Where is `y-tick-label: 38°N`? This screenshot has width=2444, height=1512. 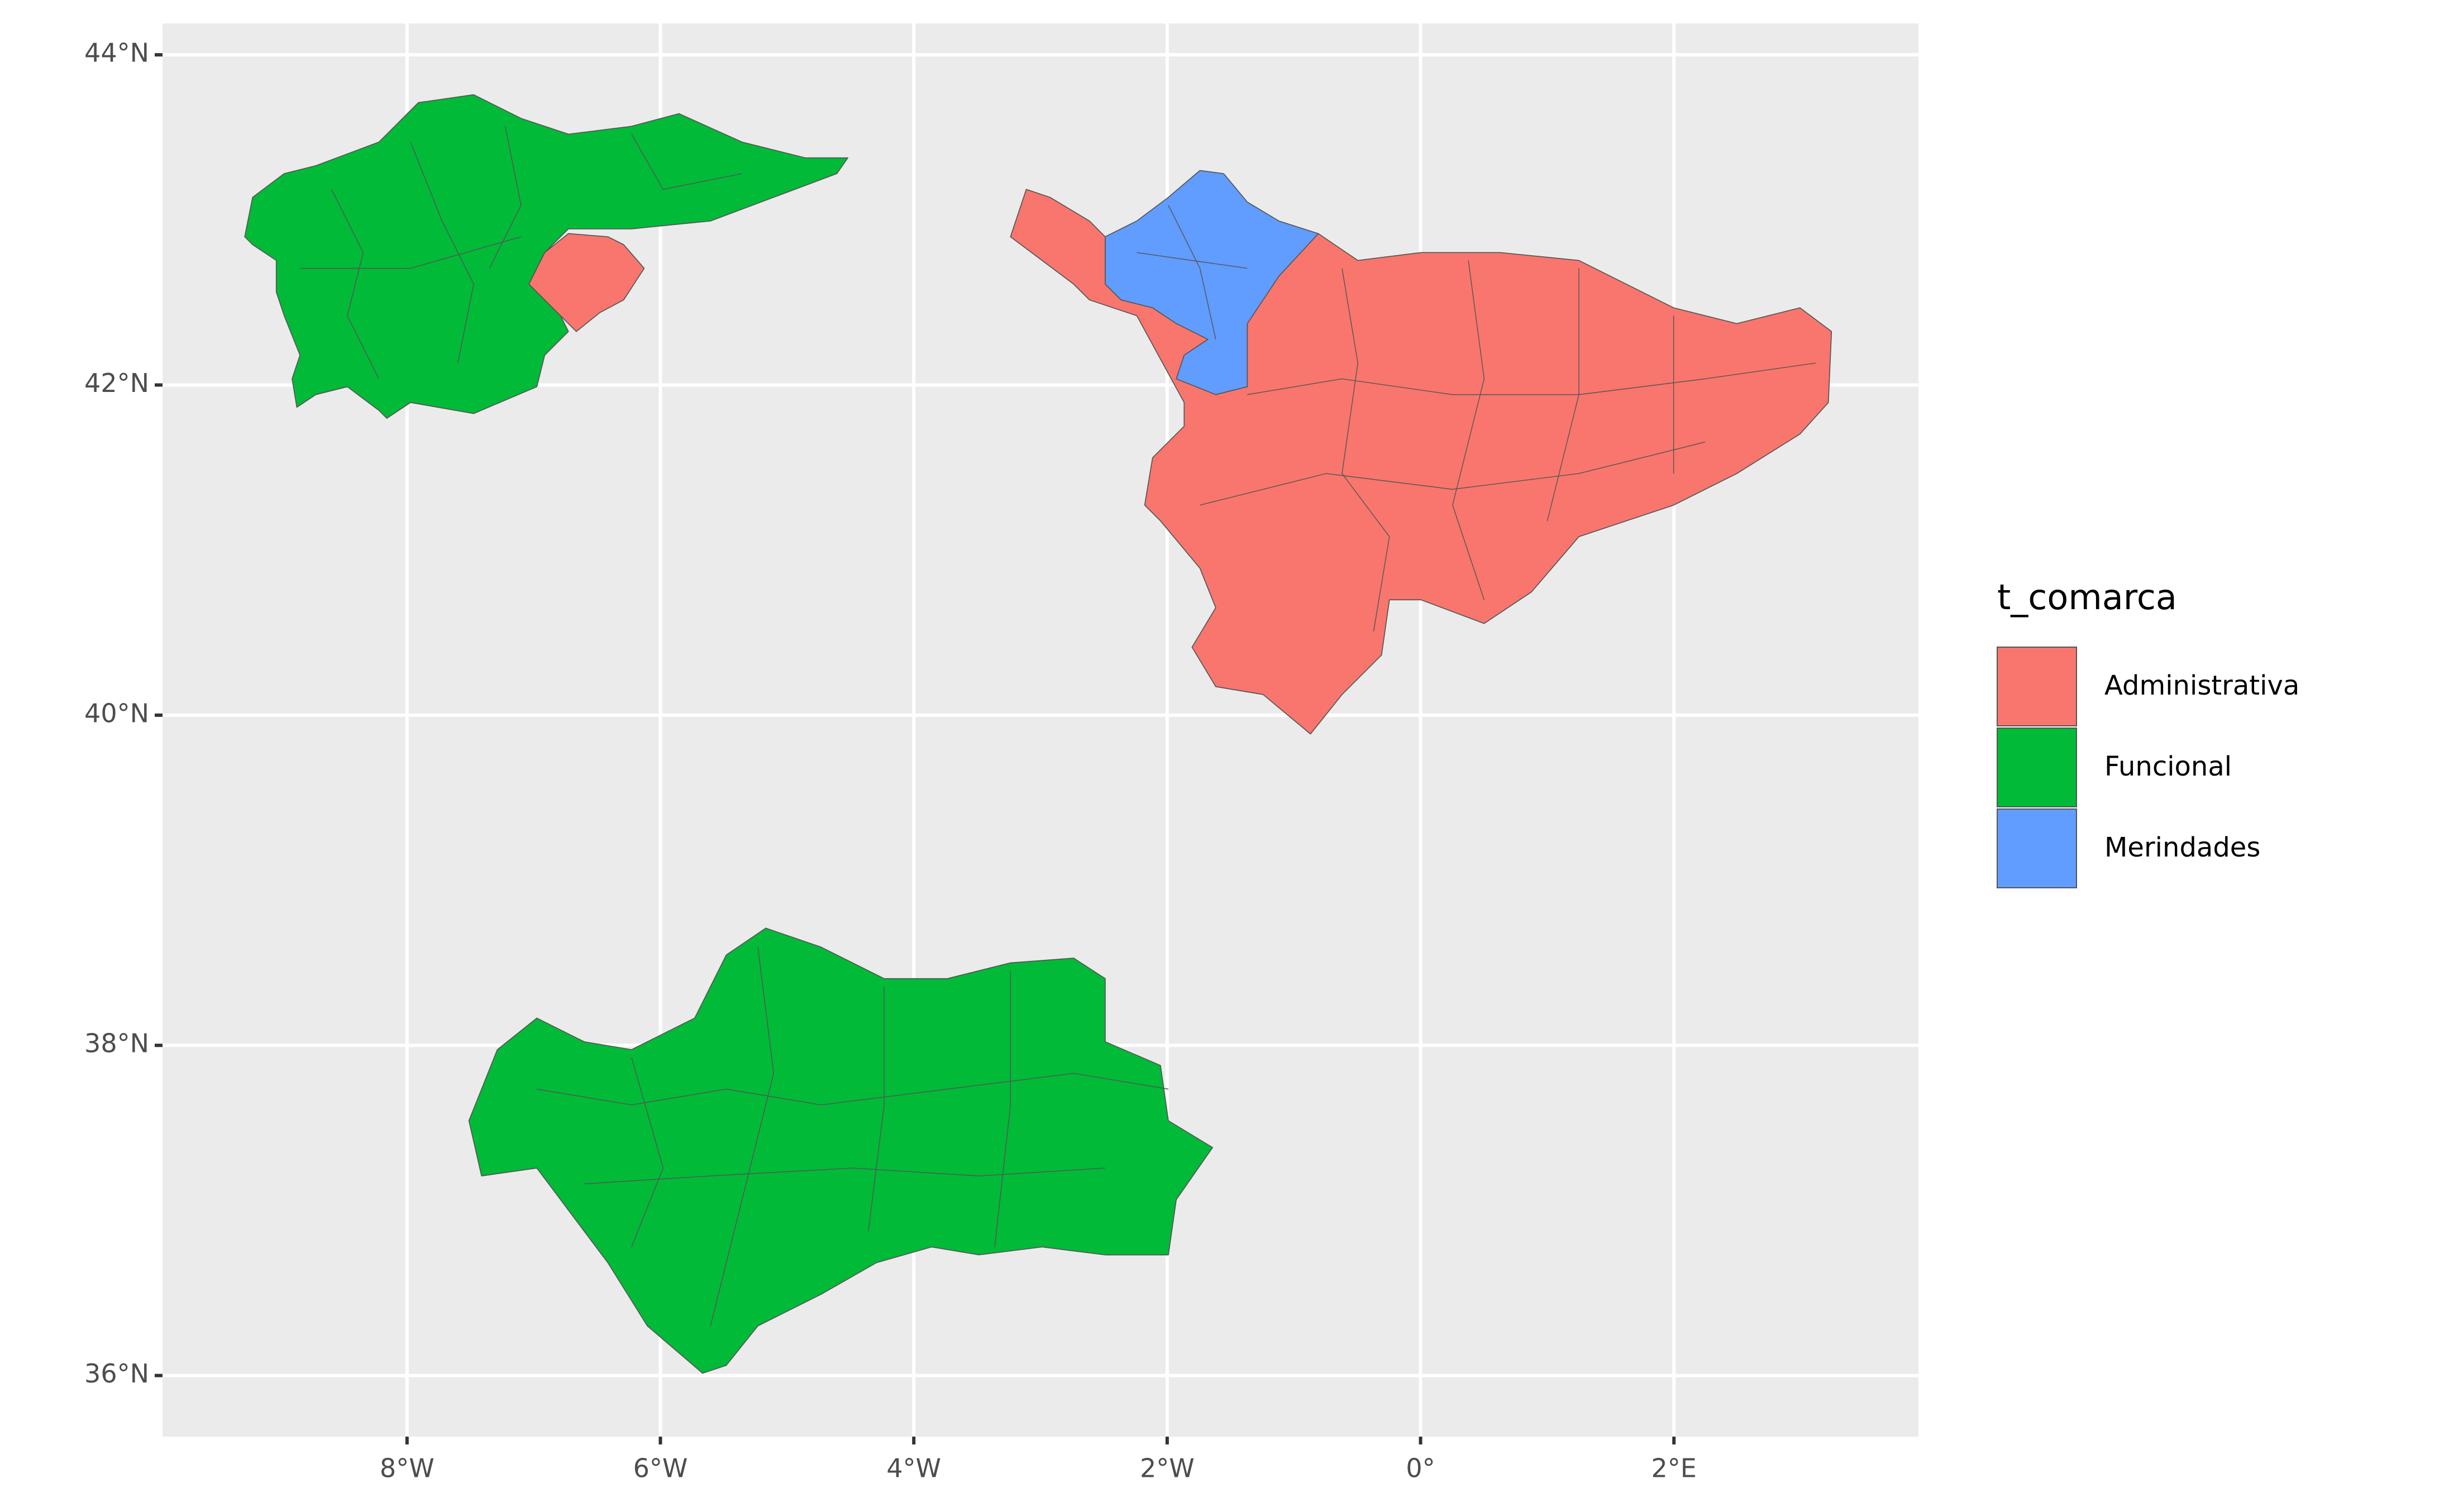 y-tick-label: 38°N is located at coordinates (117, 1043).